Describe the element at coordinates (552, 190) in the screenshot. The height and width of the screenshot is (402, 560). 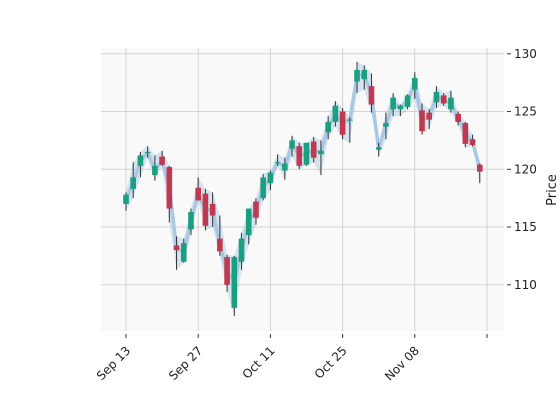
I see `y-axis-title: Price` at that location.